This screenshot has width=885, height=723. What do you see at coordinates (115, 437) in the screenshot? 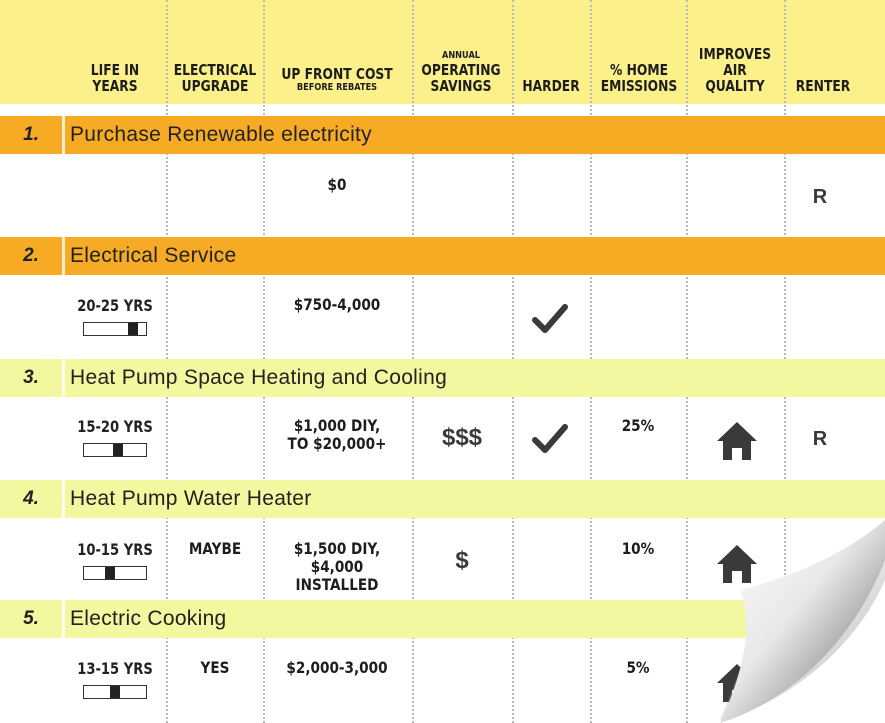
I see `row-3-life: 15-20 YRS` at bounding box center [115, 437].